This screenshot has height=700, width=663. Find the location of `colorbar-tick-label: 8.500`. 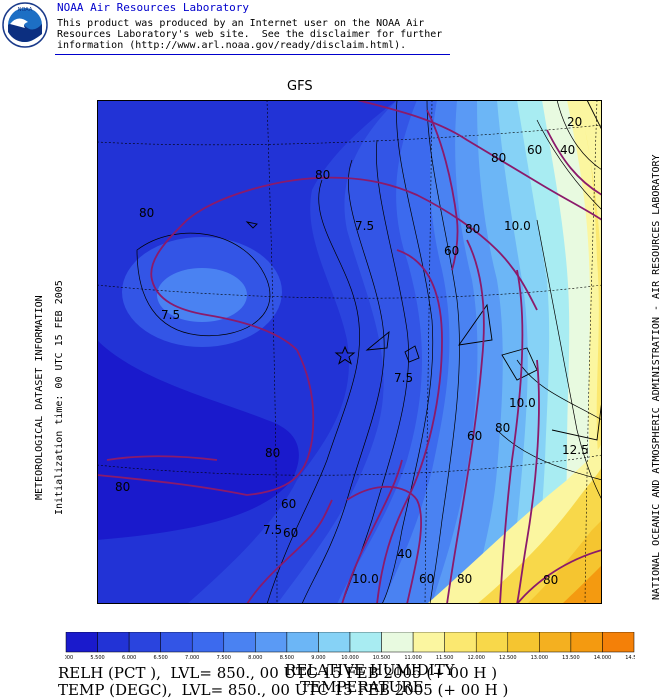

colorbar-tick-label: 8.500 is located at coordinates (287, 658).